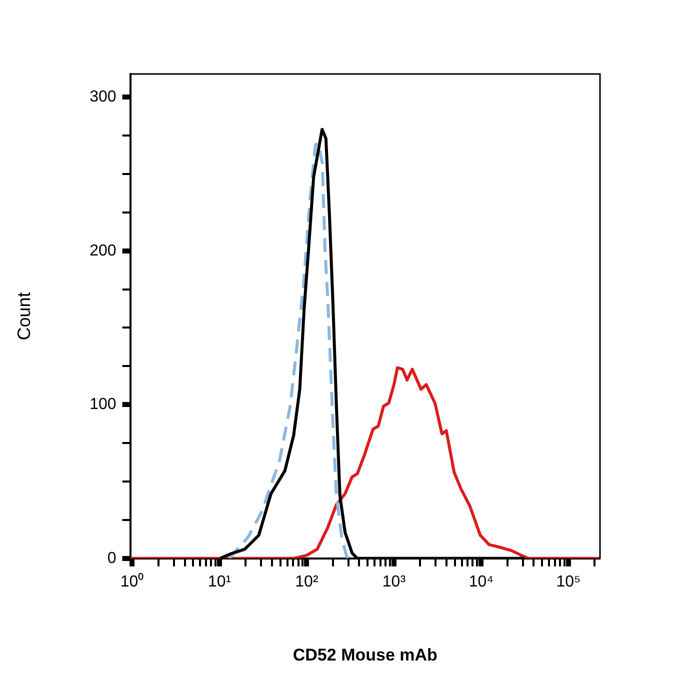  What do you see at coordinates (24, 316) in the screenshot?
I see `y-axis-title: Count` at bounding box center [24, 316].